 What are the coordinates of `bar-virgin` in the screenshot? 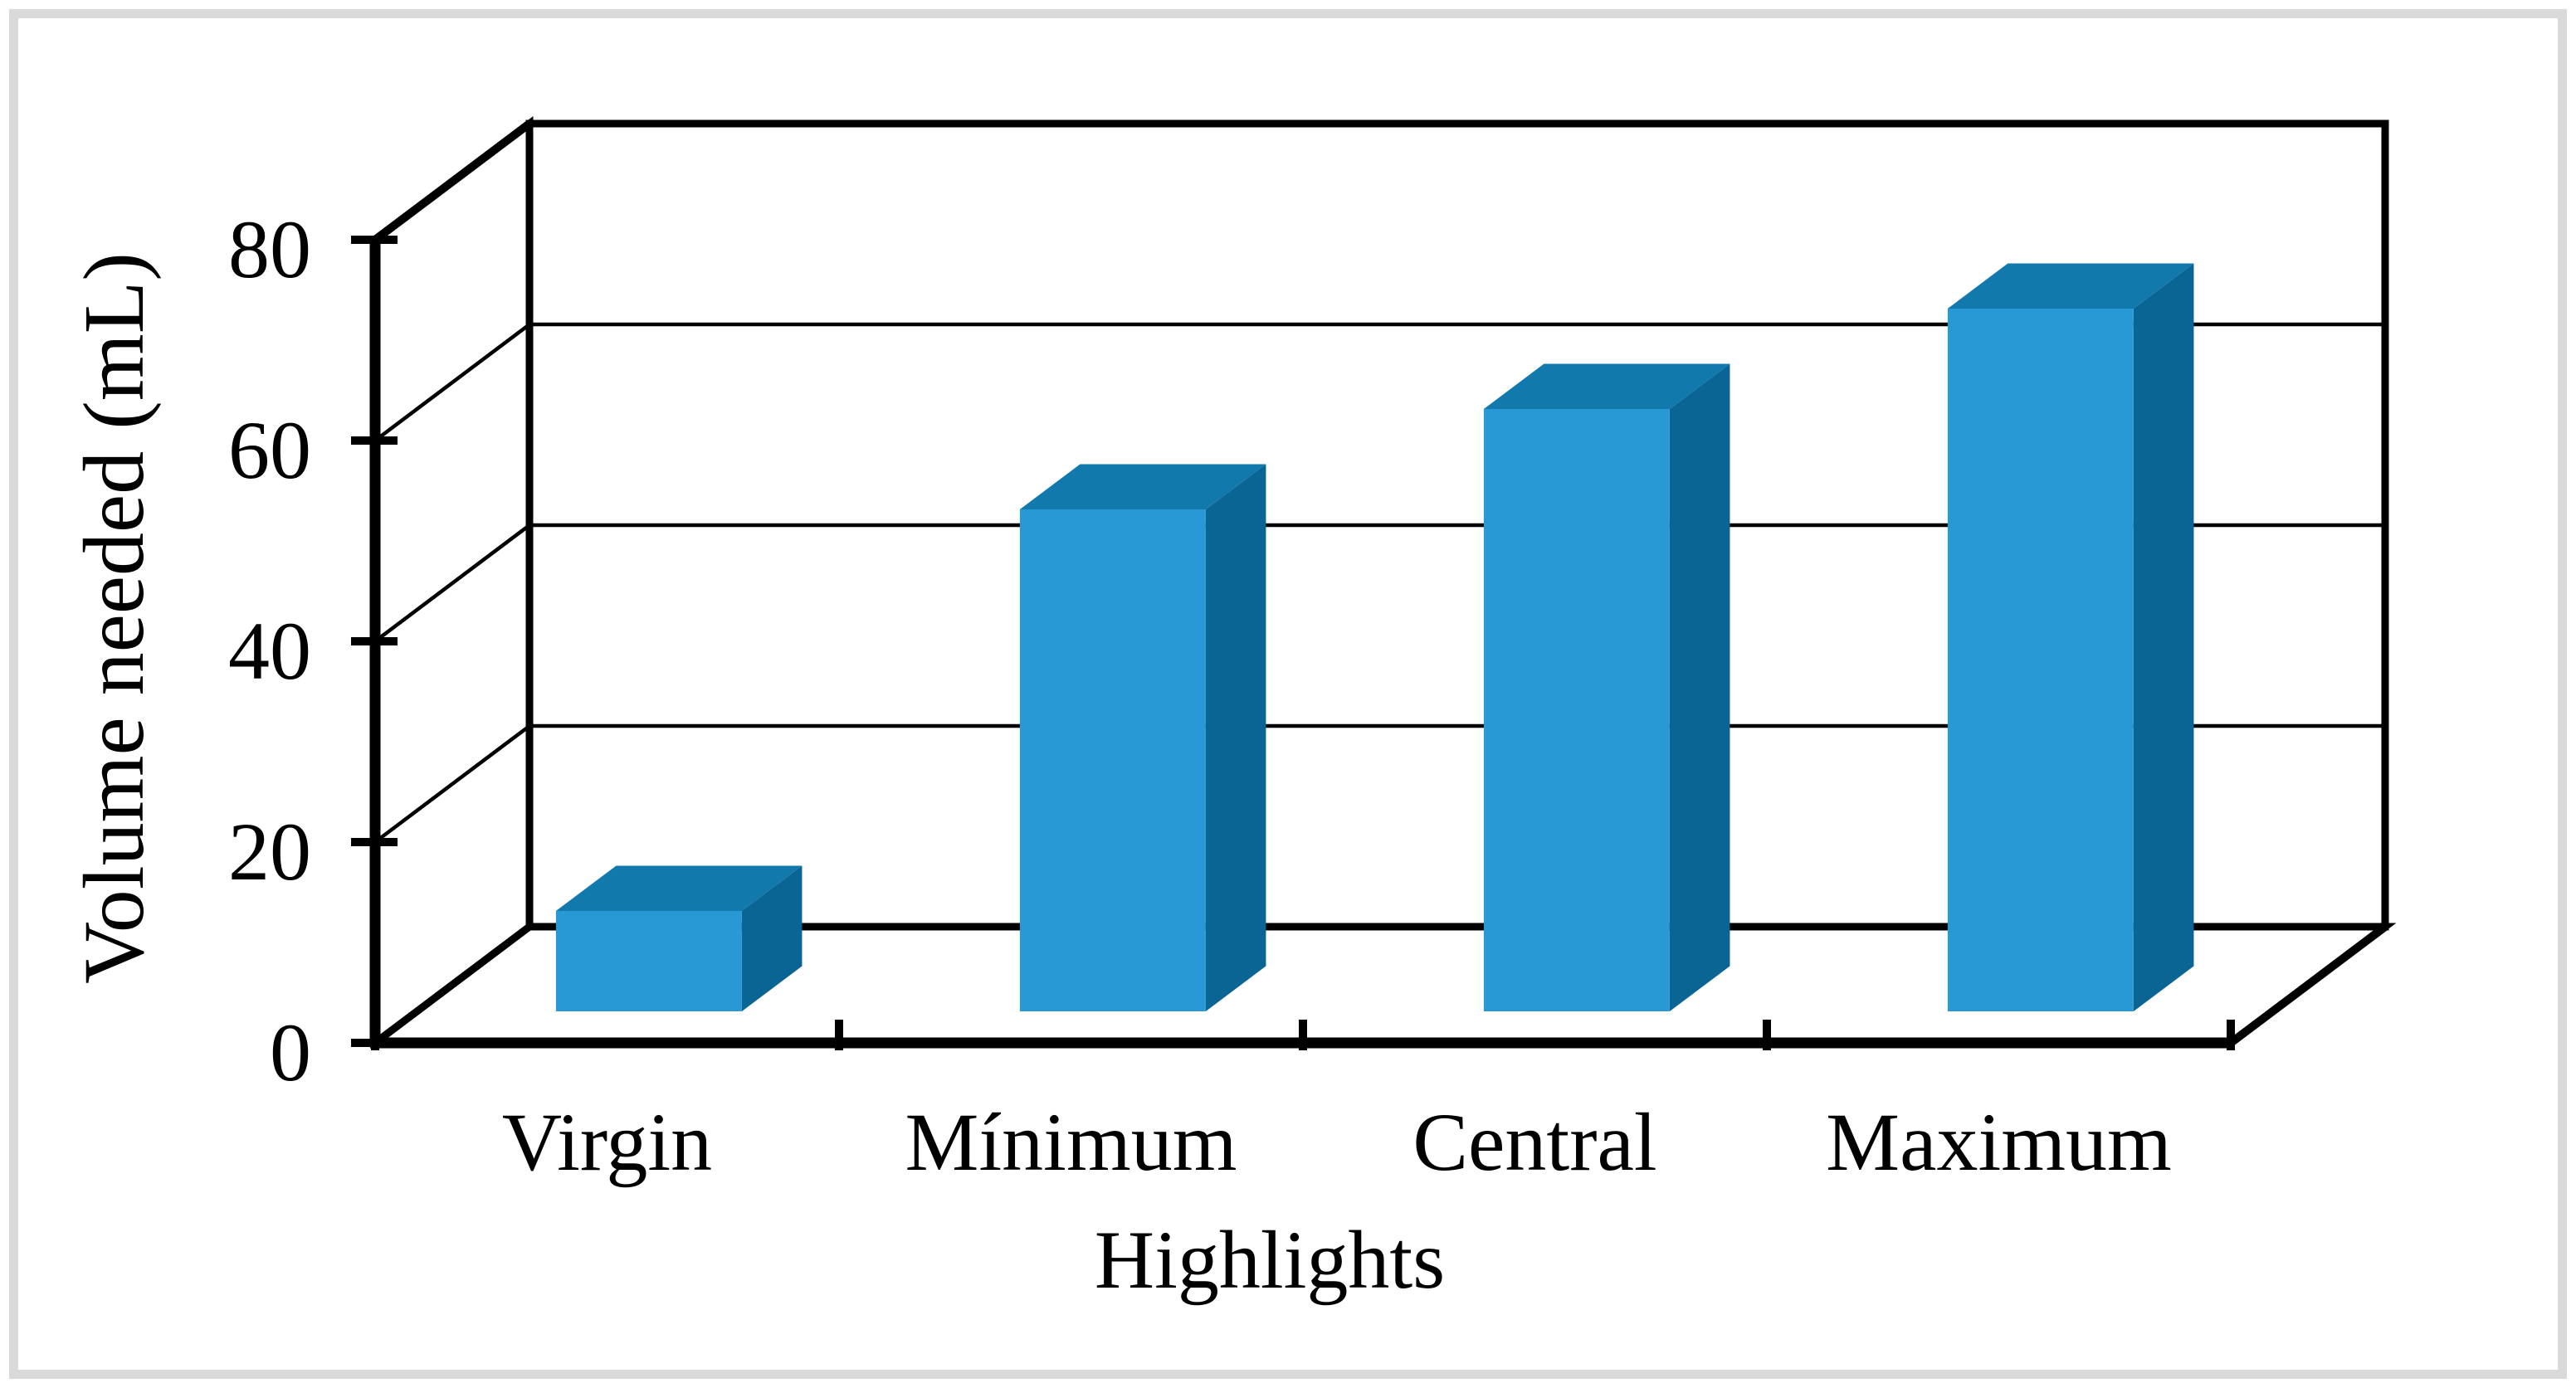 It's located at (679, 938).